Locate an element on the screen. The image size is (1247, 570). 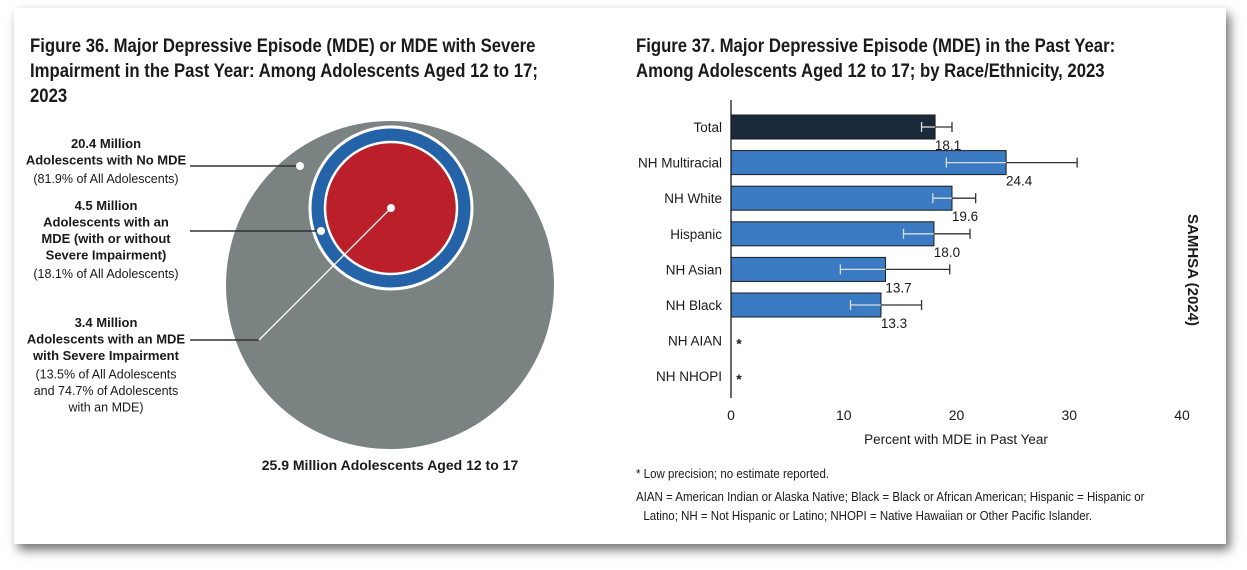
category-label: NH White is located at coordinates (693, 198).